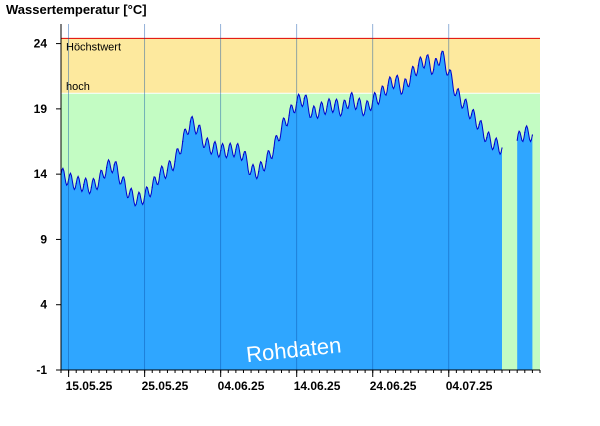  What do you see at coordinates (469, 386) in the screenshot?
I see `x-tick-label: 04.07.25` at bounding box center [469, 386].